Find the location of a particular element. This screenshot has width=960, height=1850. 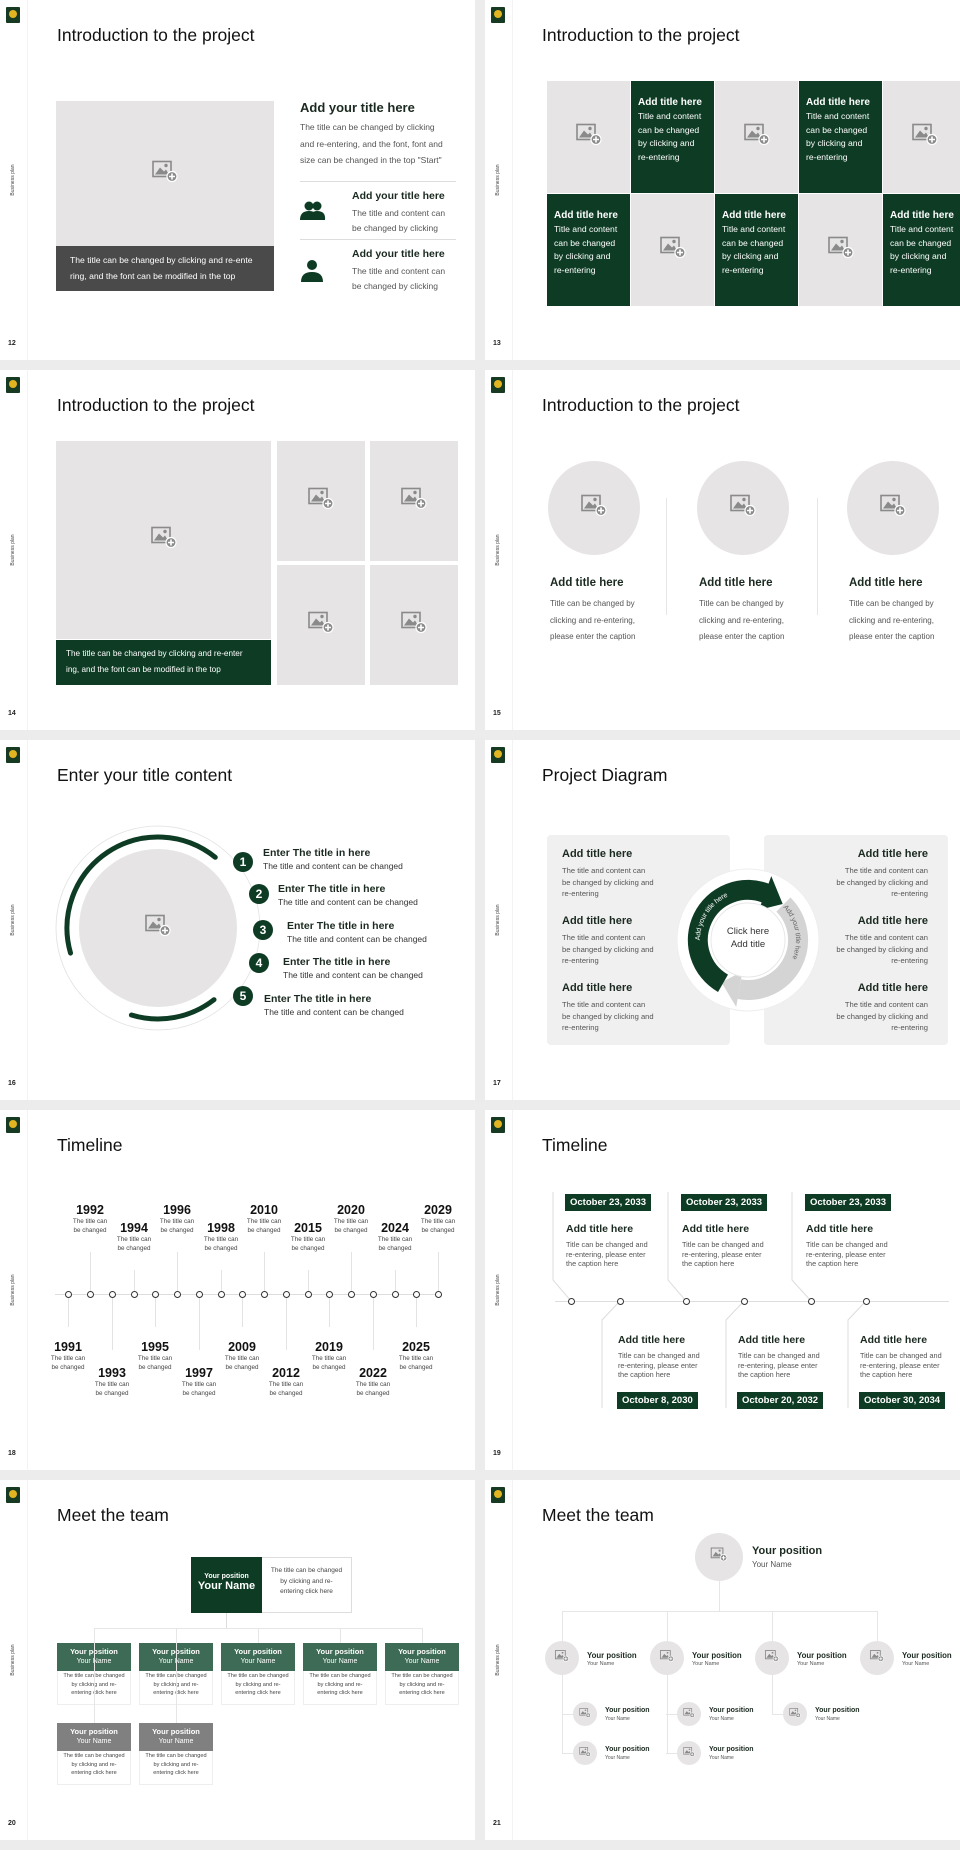

date-badge: October 23, 2033 is located at coordinates (724, 1202).